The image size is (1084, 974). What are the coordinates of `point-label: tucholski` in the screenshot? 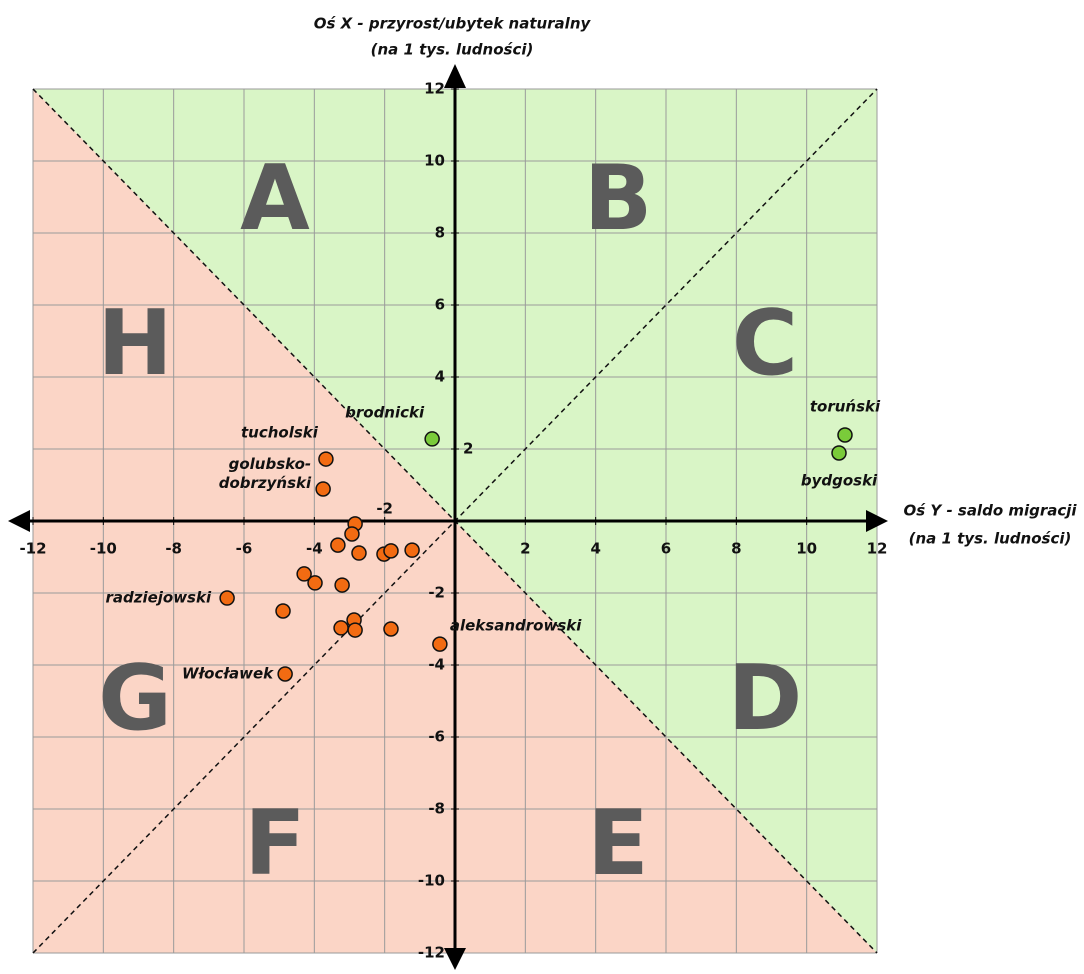 It's located at (280, 433).